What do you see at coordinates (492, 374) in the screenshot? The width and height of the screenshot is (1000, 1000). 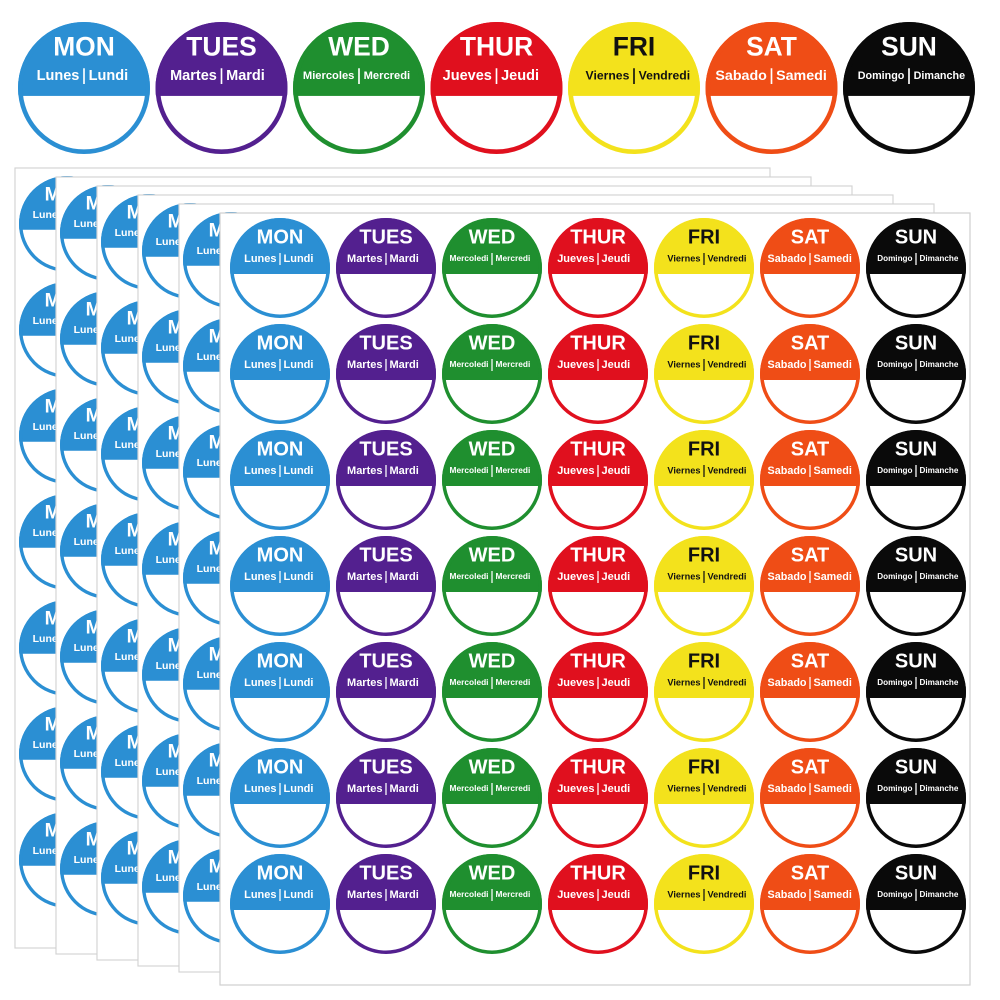 I see `sticker: WED Mercoledi Mercredi` at bounding box center [492, 374].